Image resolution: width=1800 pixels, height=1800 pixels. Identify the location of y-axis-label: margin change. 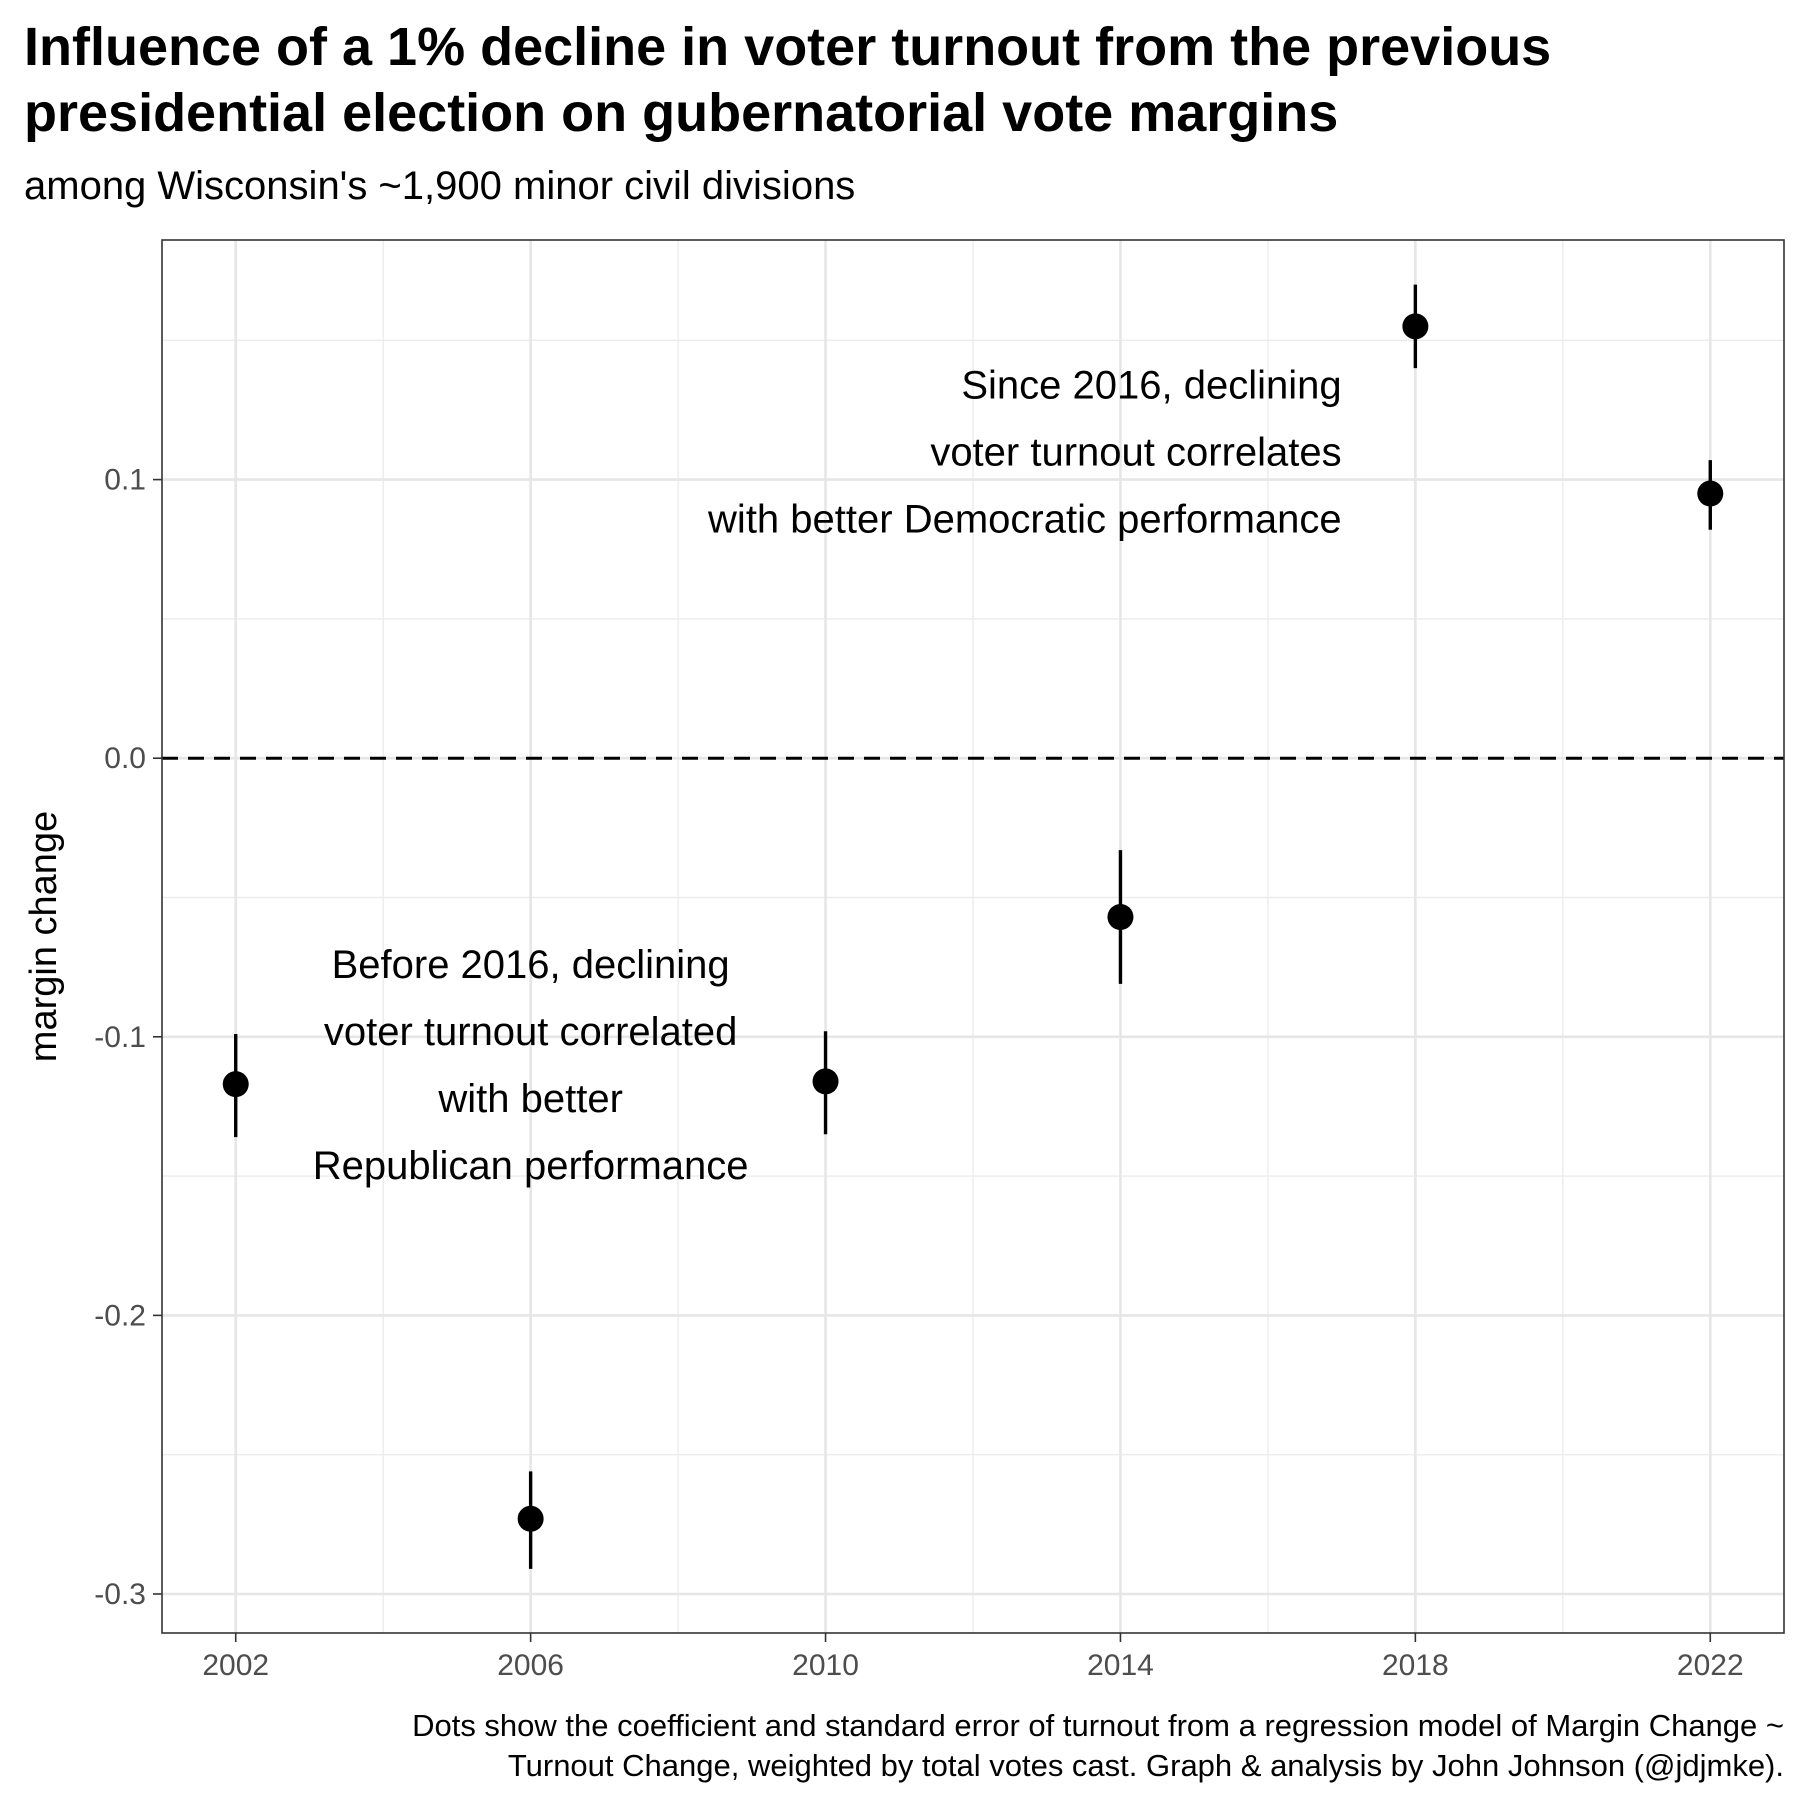
(44, 936).